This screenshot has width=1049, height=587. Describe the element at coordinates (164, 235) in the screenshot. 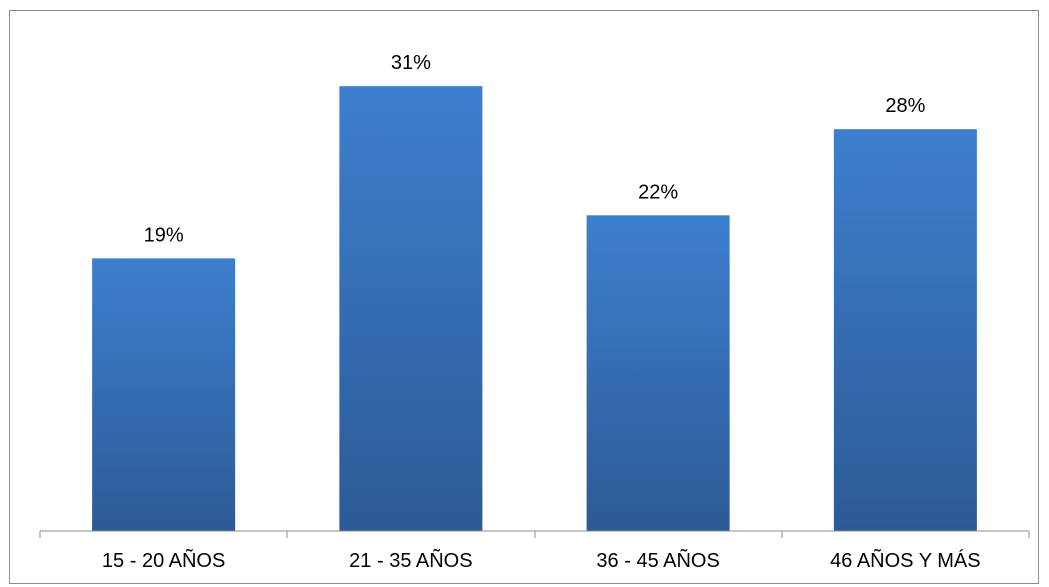

I see `data-label: 19%` at that location.